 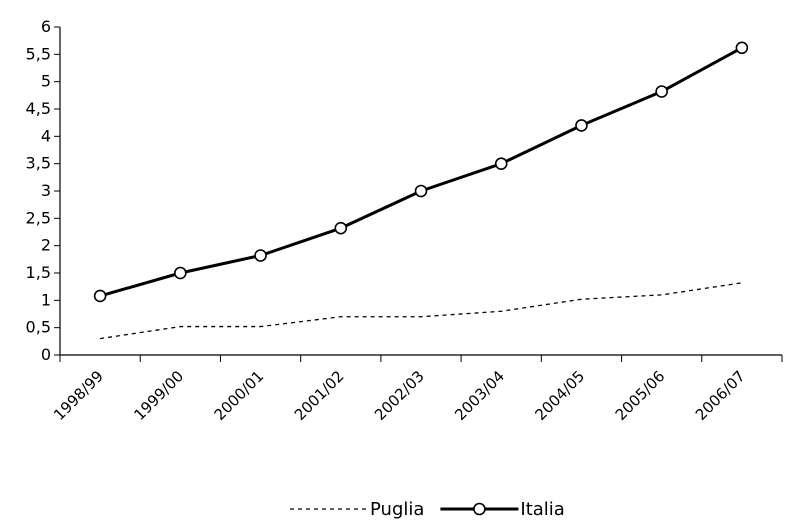 I want to click on y-tick-label: 4, so click(x=46, y=135).